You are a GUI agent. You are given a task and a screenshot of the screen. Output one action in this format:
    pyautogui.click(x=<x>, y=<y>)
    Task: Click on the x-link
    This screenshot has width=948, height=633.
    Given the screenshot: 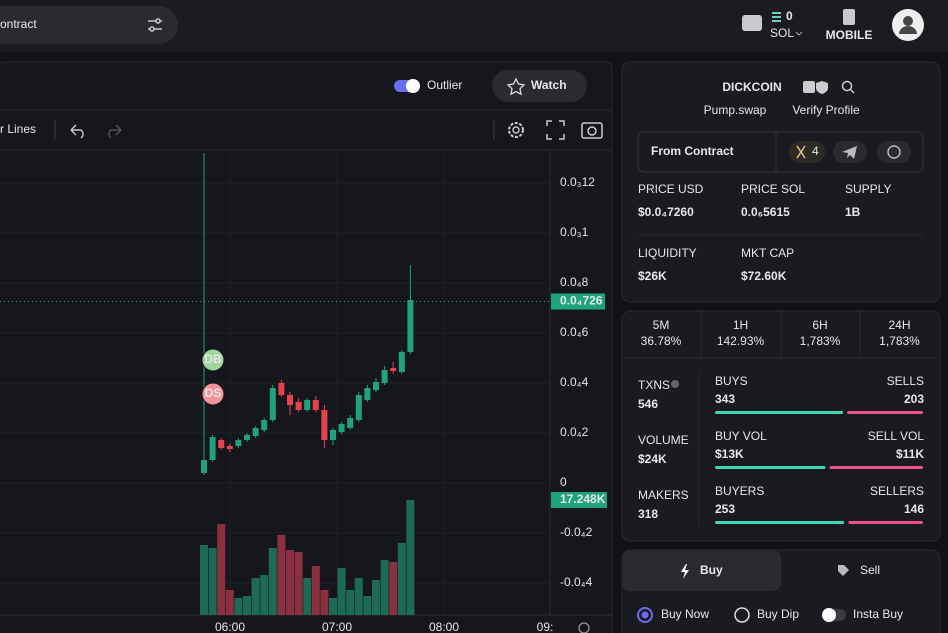 What is the action you would take?
    pyautogui.click(x=807, y=152)
    